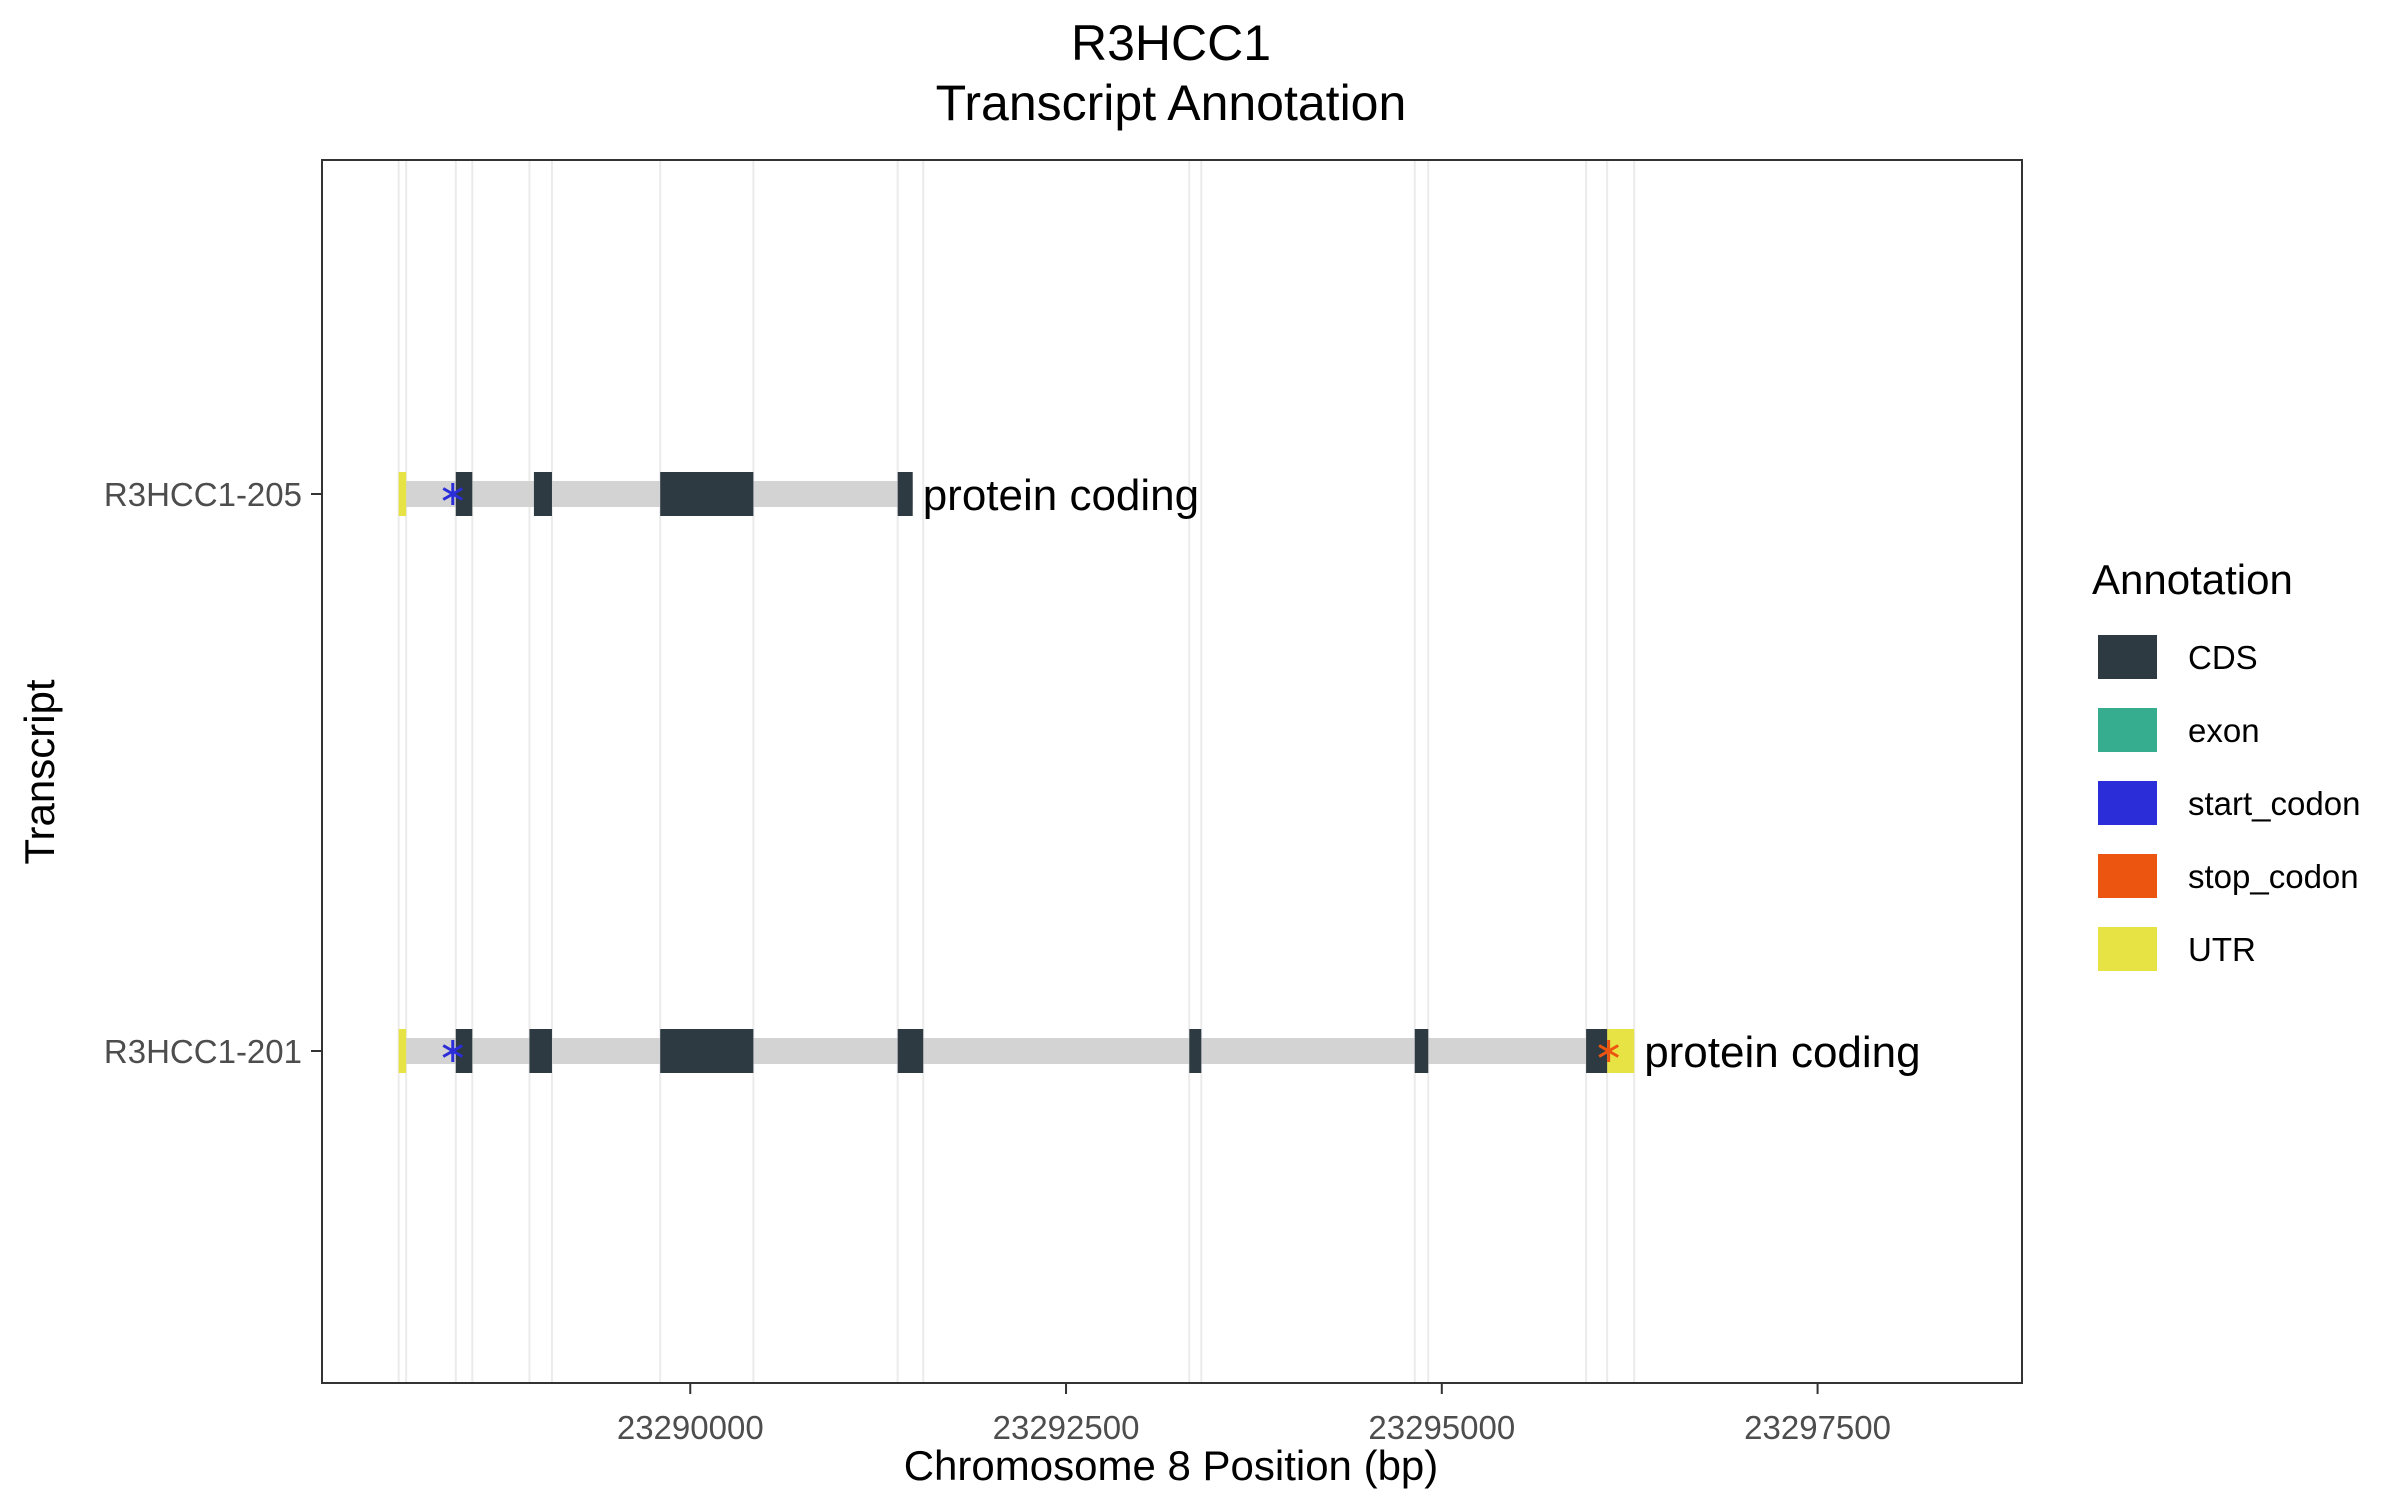  What do you see at coordinates (2223, 657) in the screenshot?
I see `legend-label: CDS` at bounding box center [2223, 657].